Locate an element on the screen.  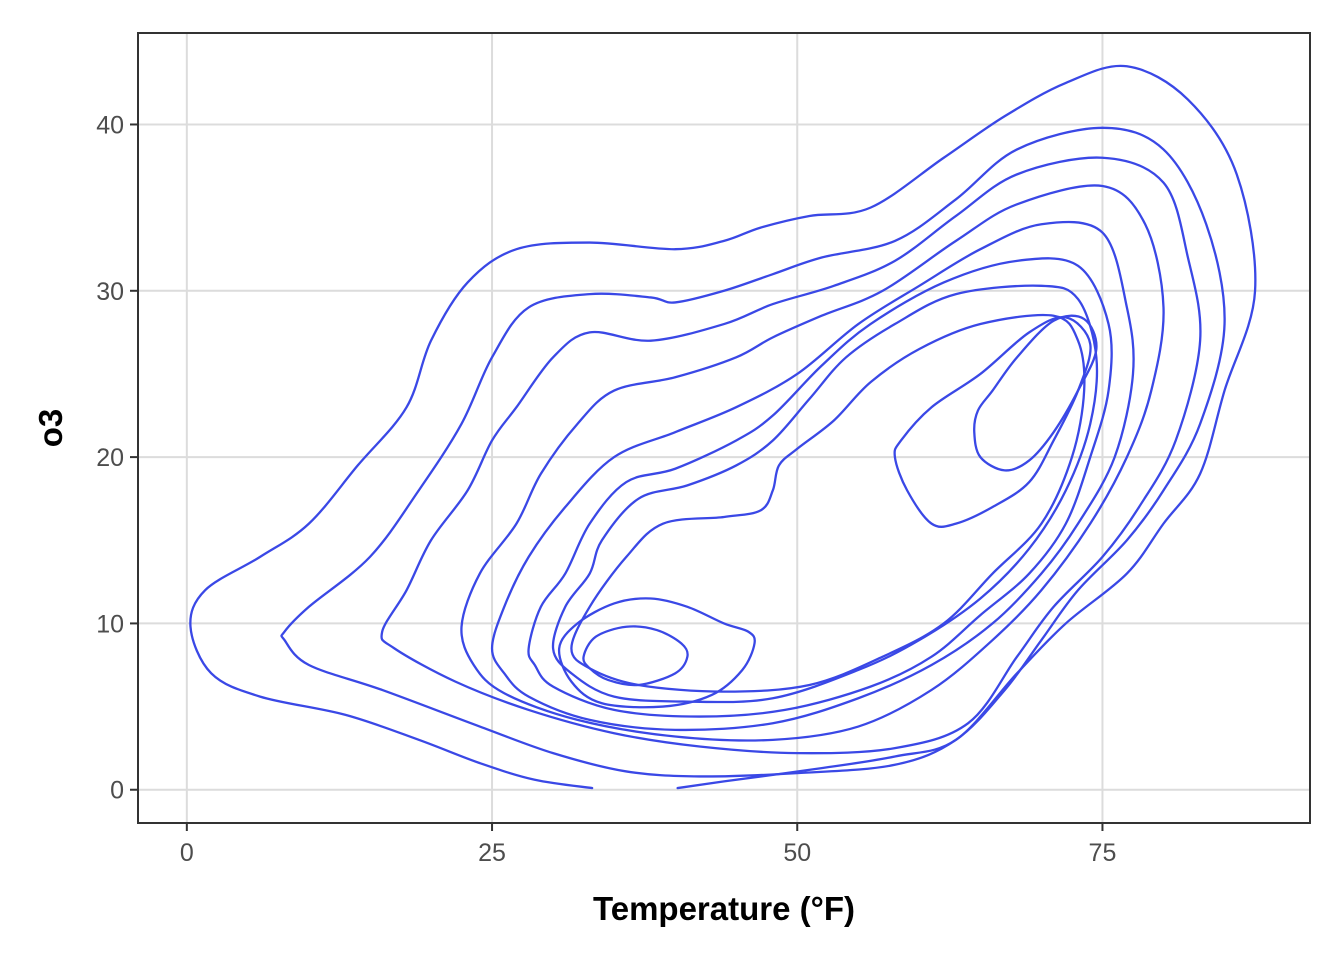
y-tick-label: 0 is located at coordinates (117, 791).